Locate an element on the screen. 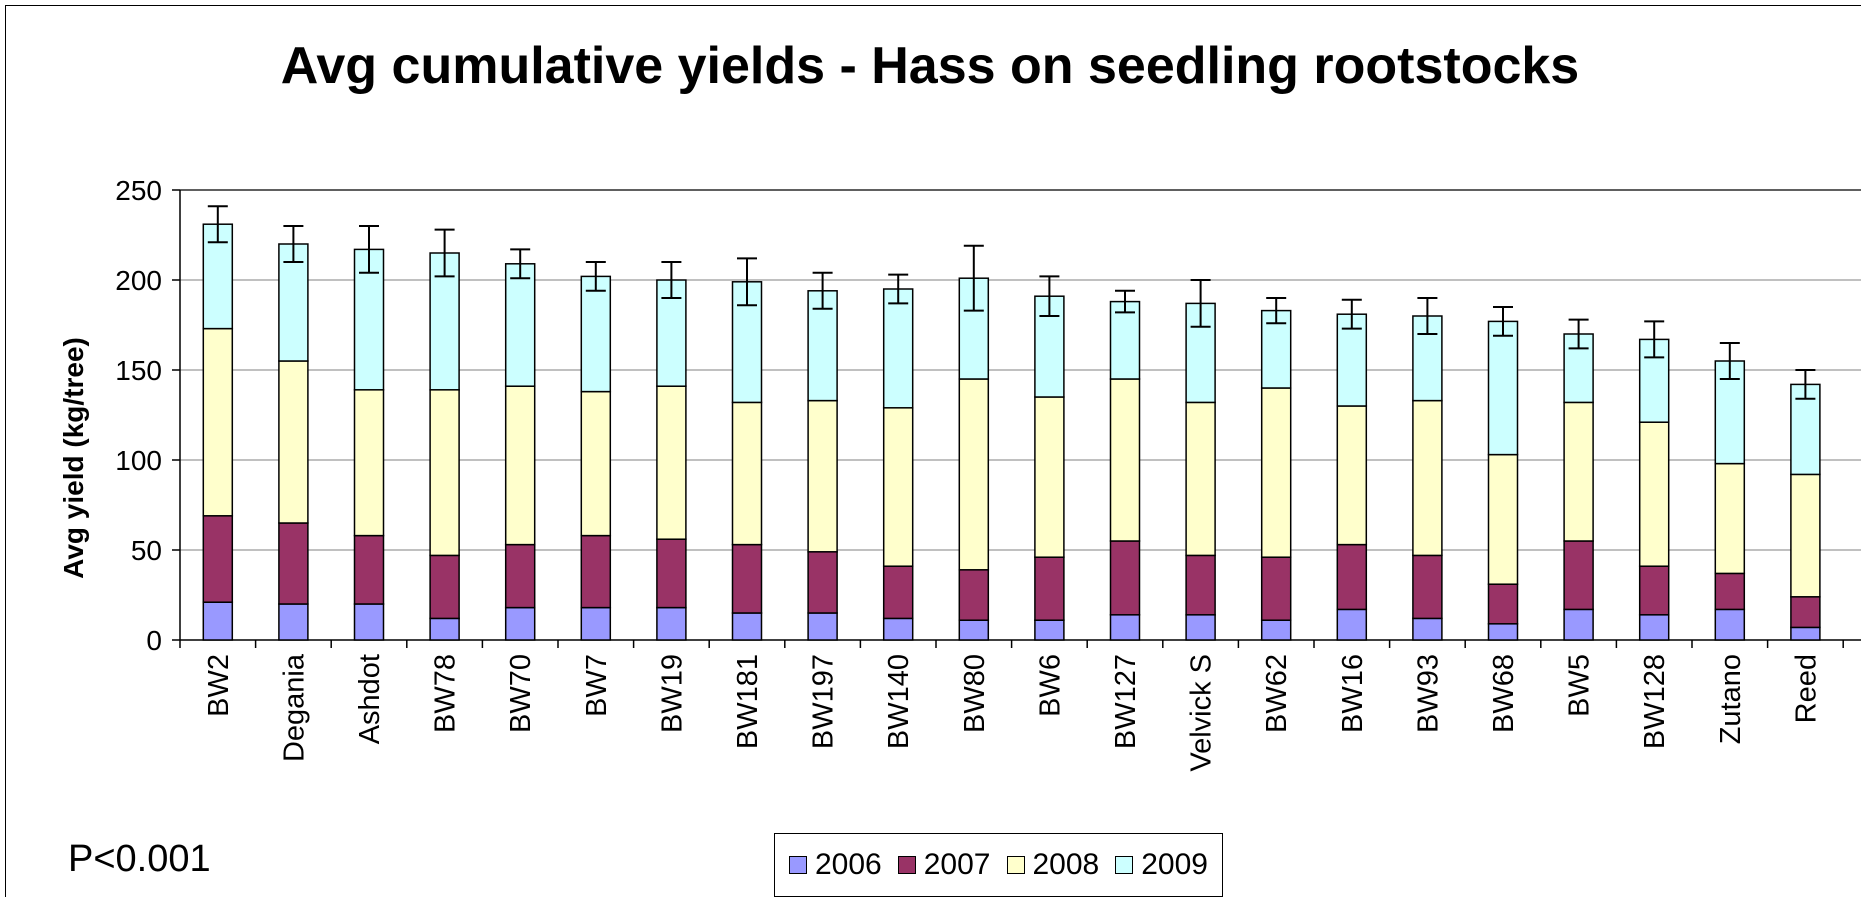 The image size is (1861, 897). y-tick-label: 150 is located at coordinates (138, 370).